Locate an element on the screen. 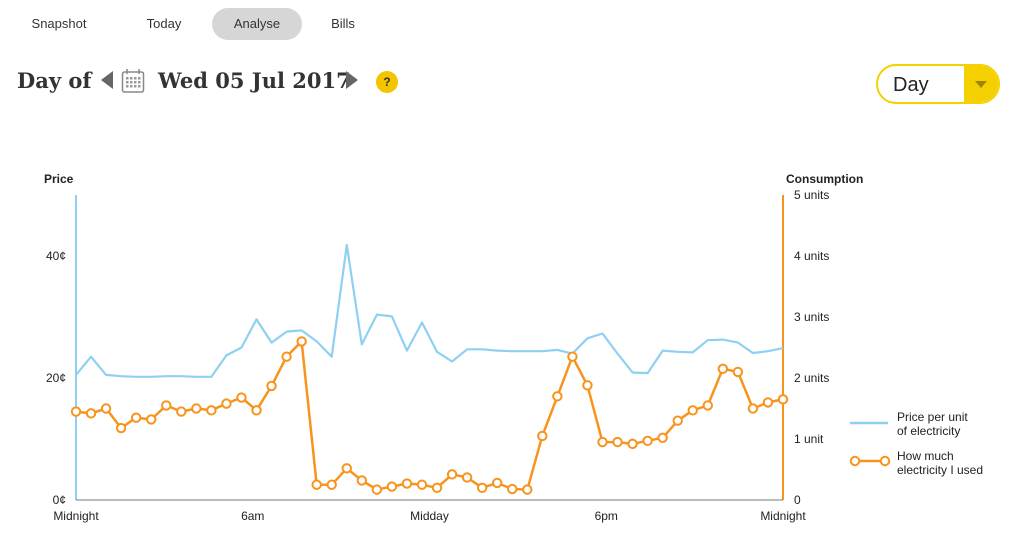 This screenshot has height=536, width=1024. chevron-down-icon is located at coordinates (981, 84).